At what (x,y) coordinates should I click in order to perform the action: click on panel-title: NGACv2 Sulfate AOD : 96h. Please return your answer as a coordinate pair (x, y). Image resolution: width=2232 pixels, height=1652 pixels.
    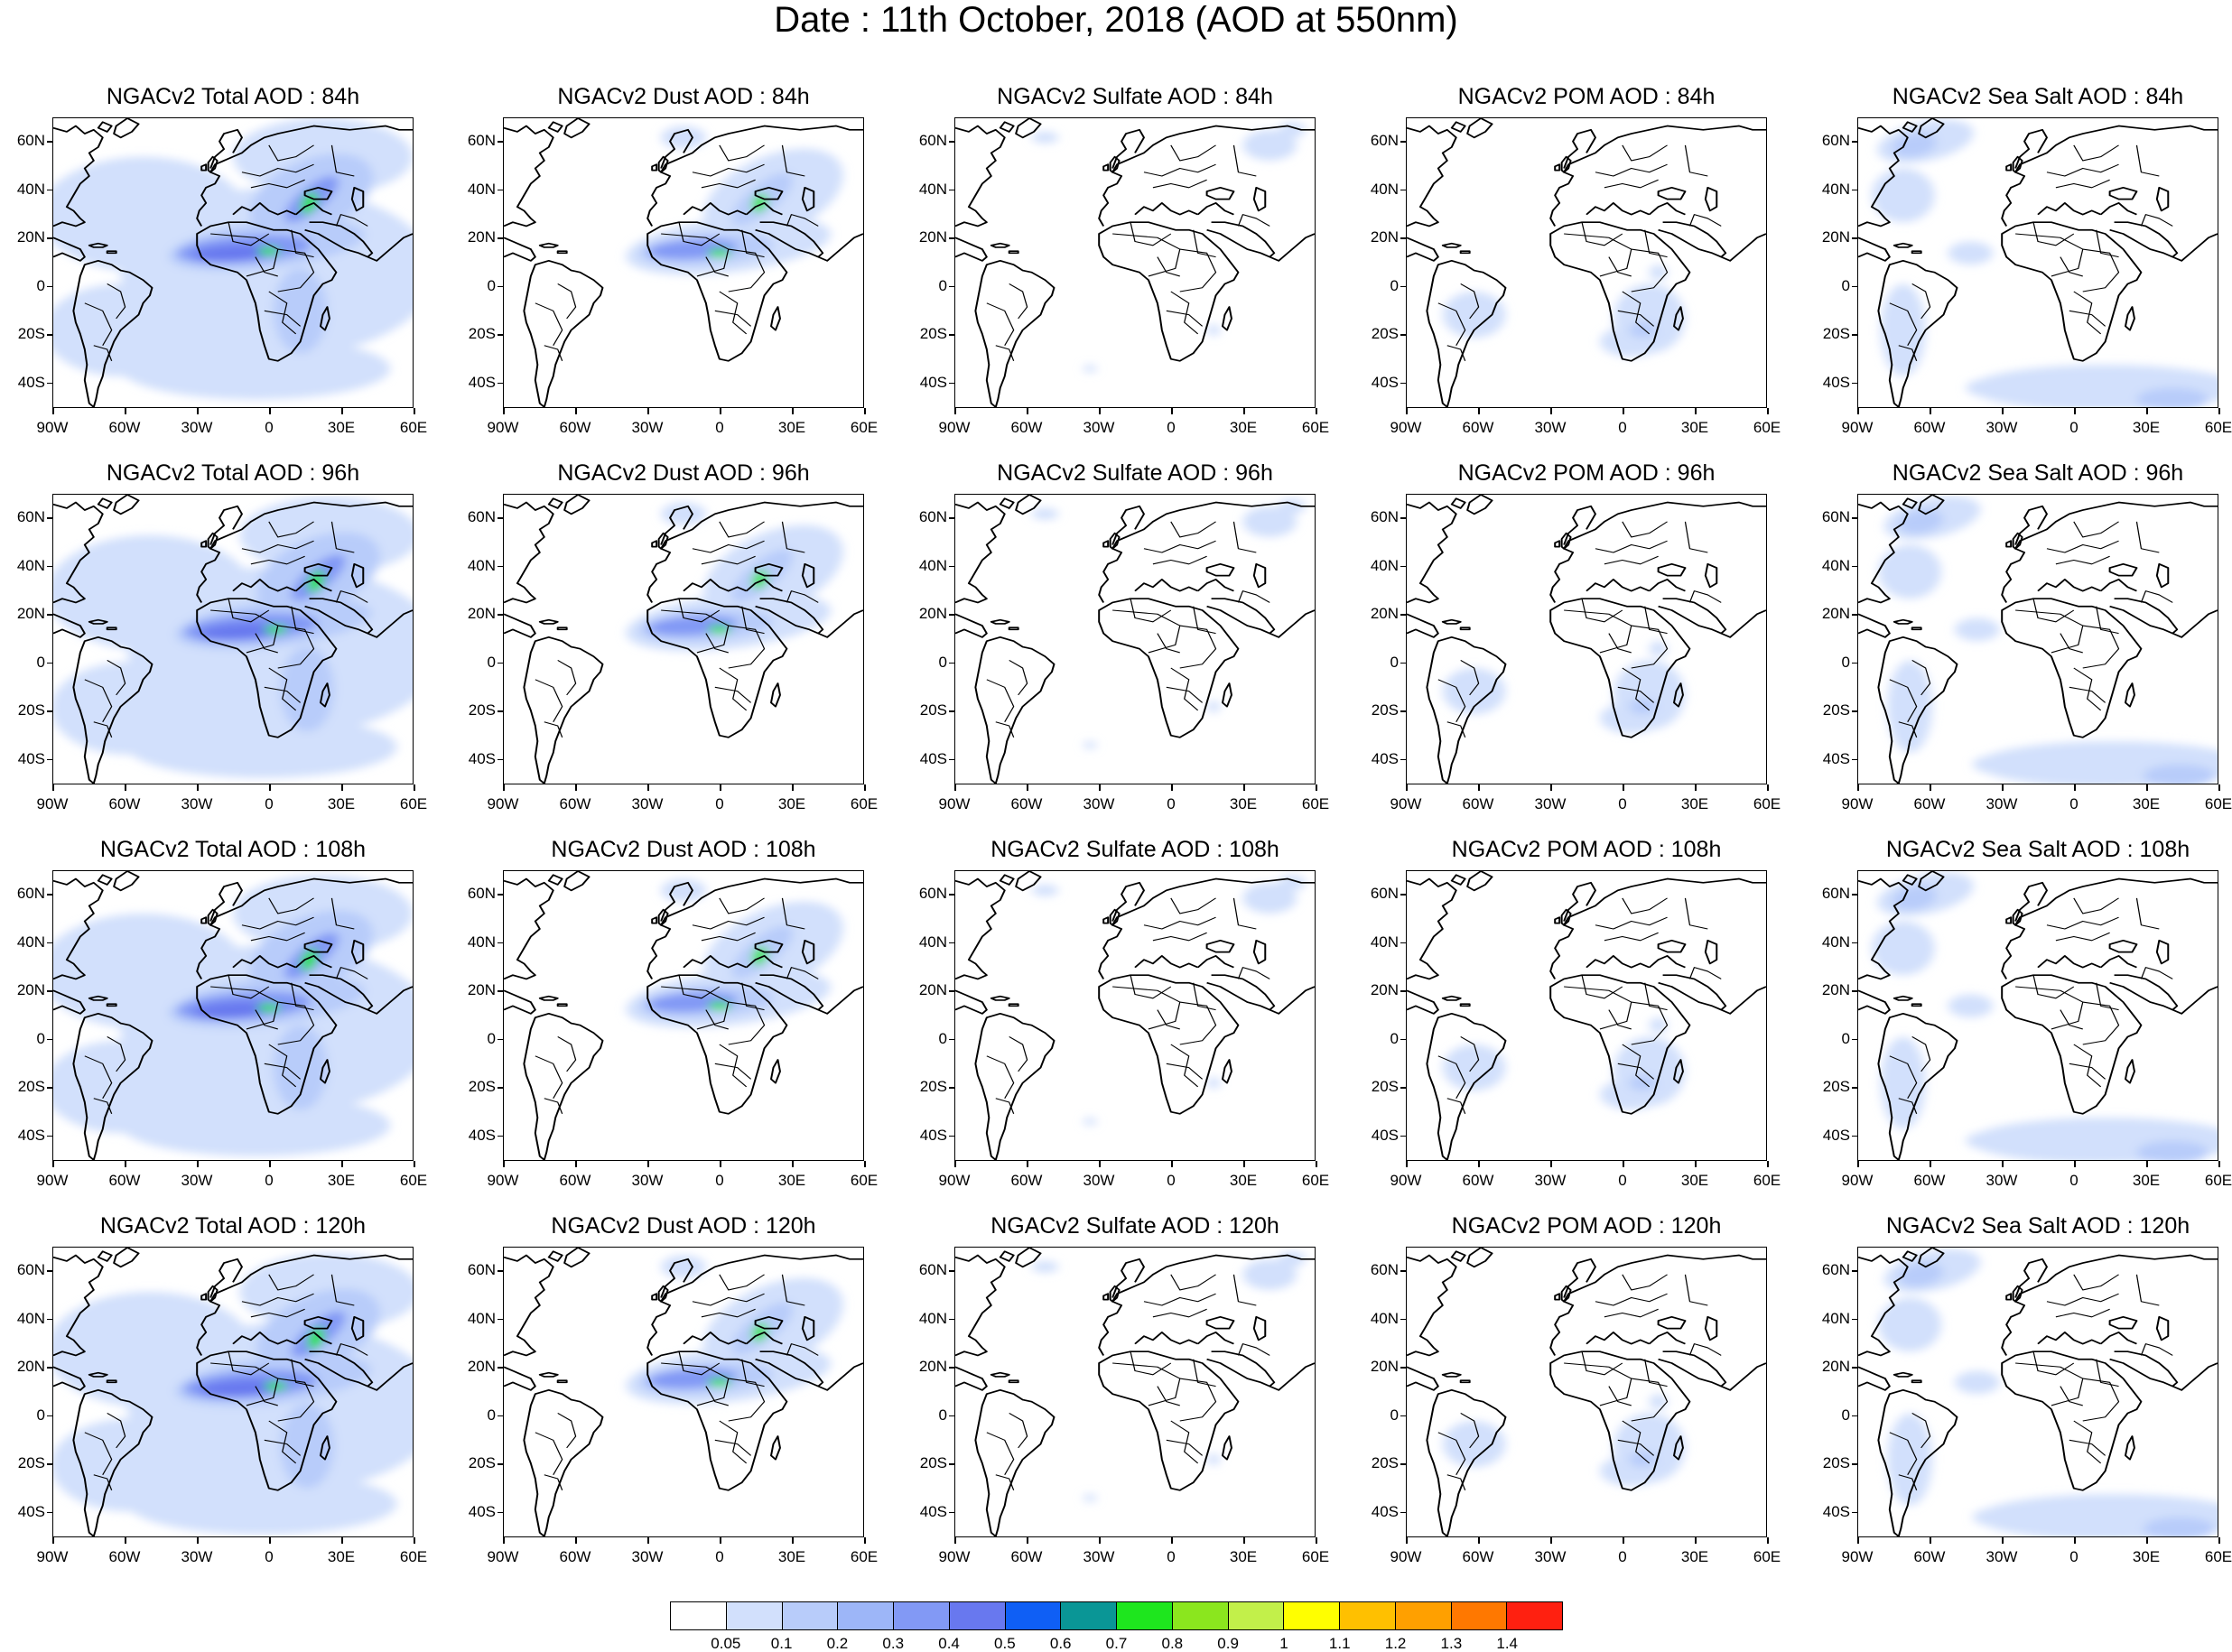
    Looking at the image, I should click on (1135, 473).